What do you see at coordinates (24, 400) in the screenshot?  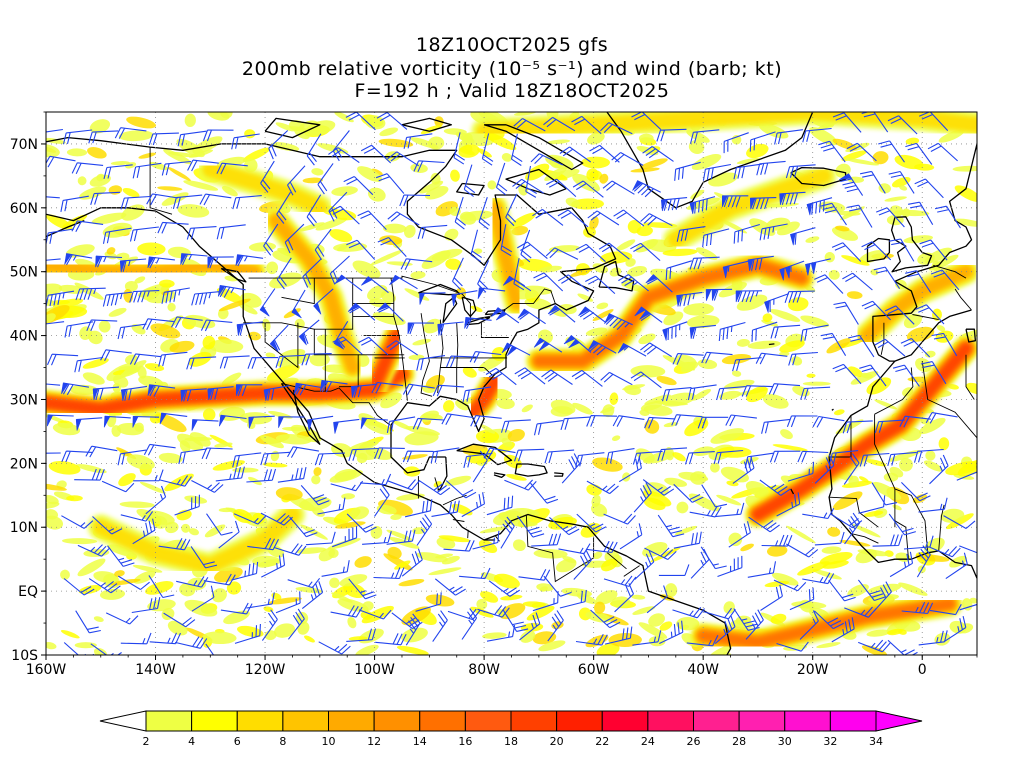 I see `lat-label: 30N` at bounding box center [24, 400].